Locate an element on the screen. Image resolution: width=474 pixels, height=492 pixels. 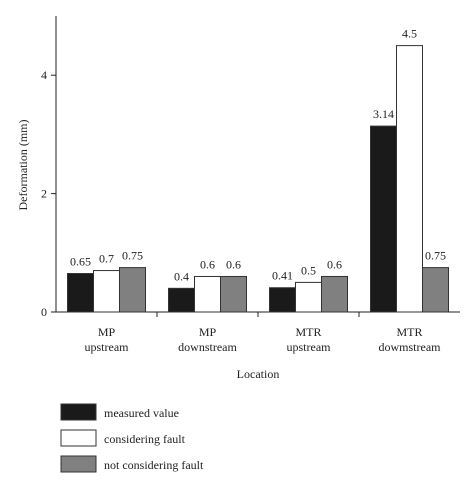
legend-label: considering fault is located at coordinates (145, 439).